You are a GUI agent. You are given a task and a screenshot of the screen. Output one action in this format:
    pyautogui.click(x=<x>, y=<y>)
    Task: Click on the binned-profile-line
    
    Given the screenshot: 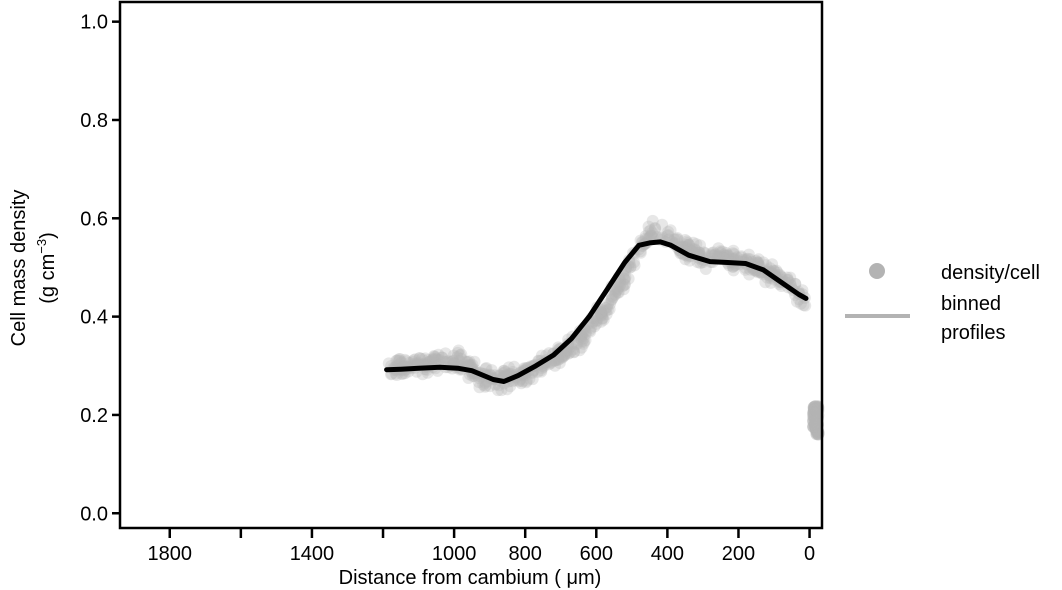 What is the action you would take?
    pyautogui.click(x=596, y=311)
    